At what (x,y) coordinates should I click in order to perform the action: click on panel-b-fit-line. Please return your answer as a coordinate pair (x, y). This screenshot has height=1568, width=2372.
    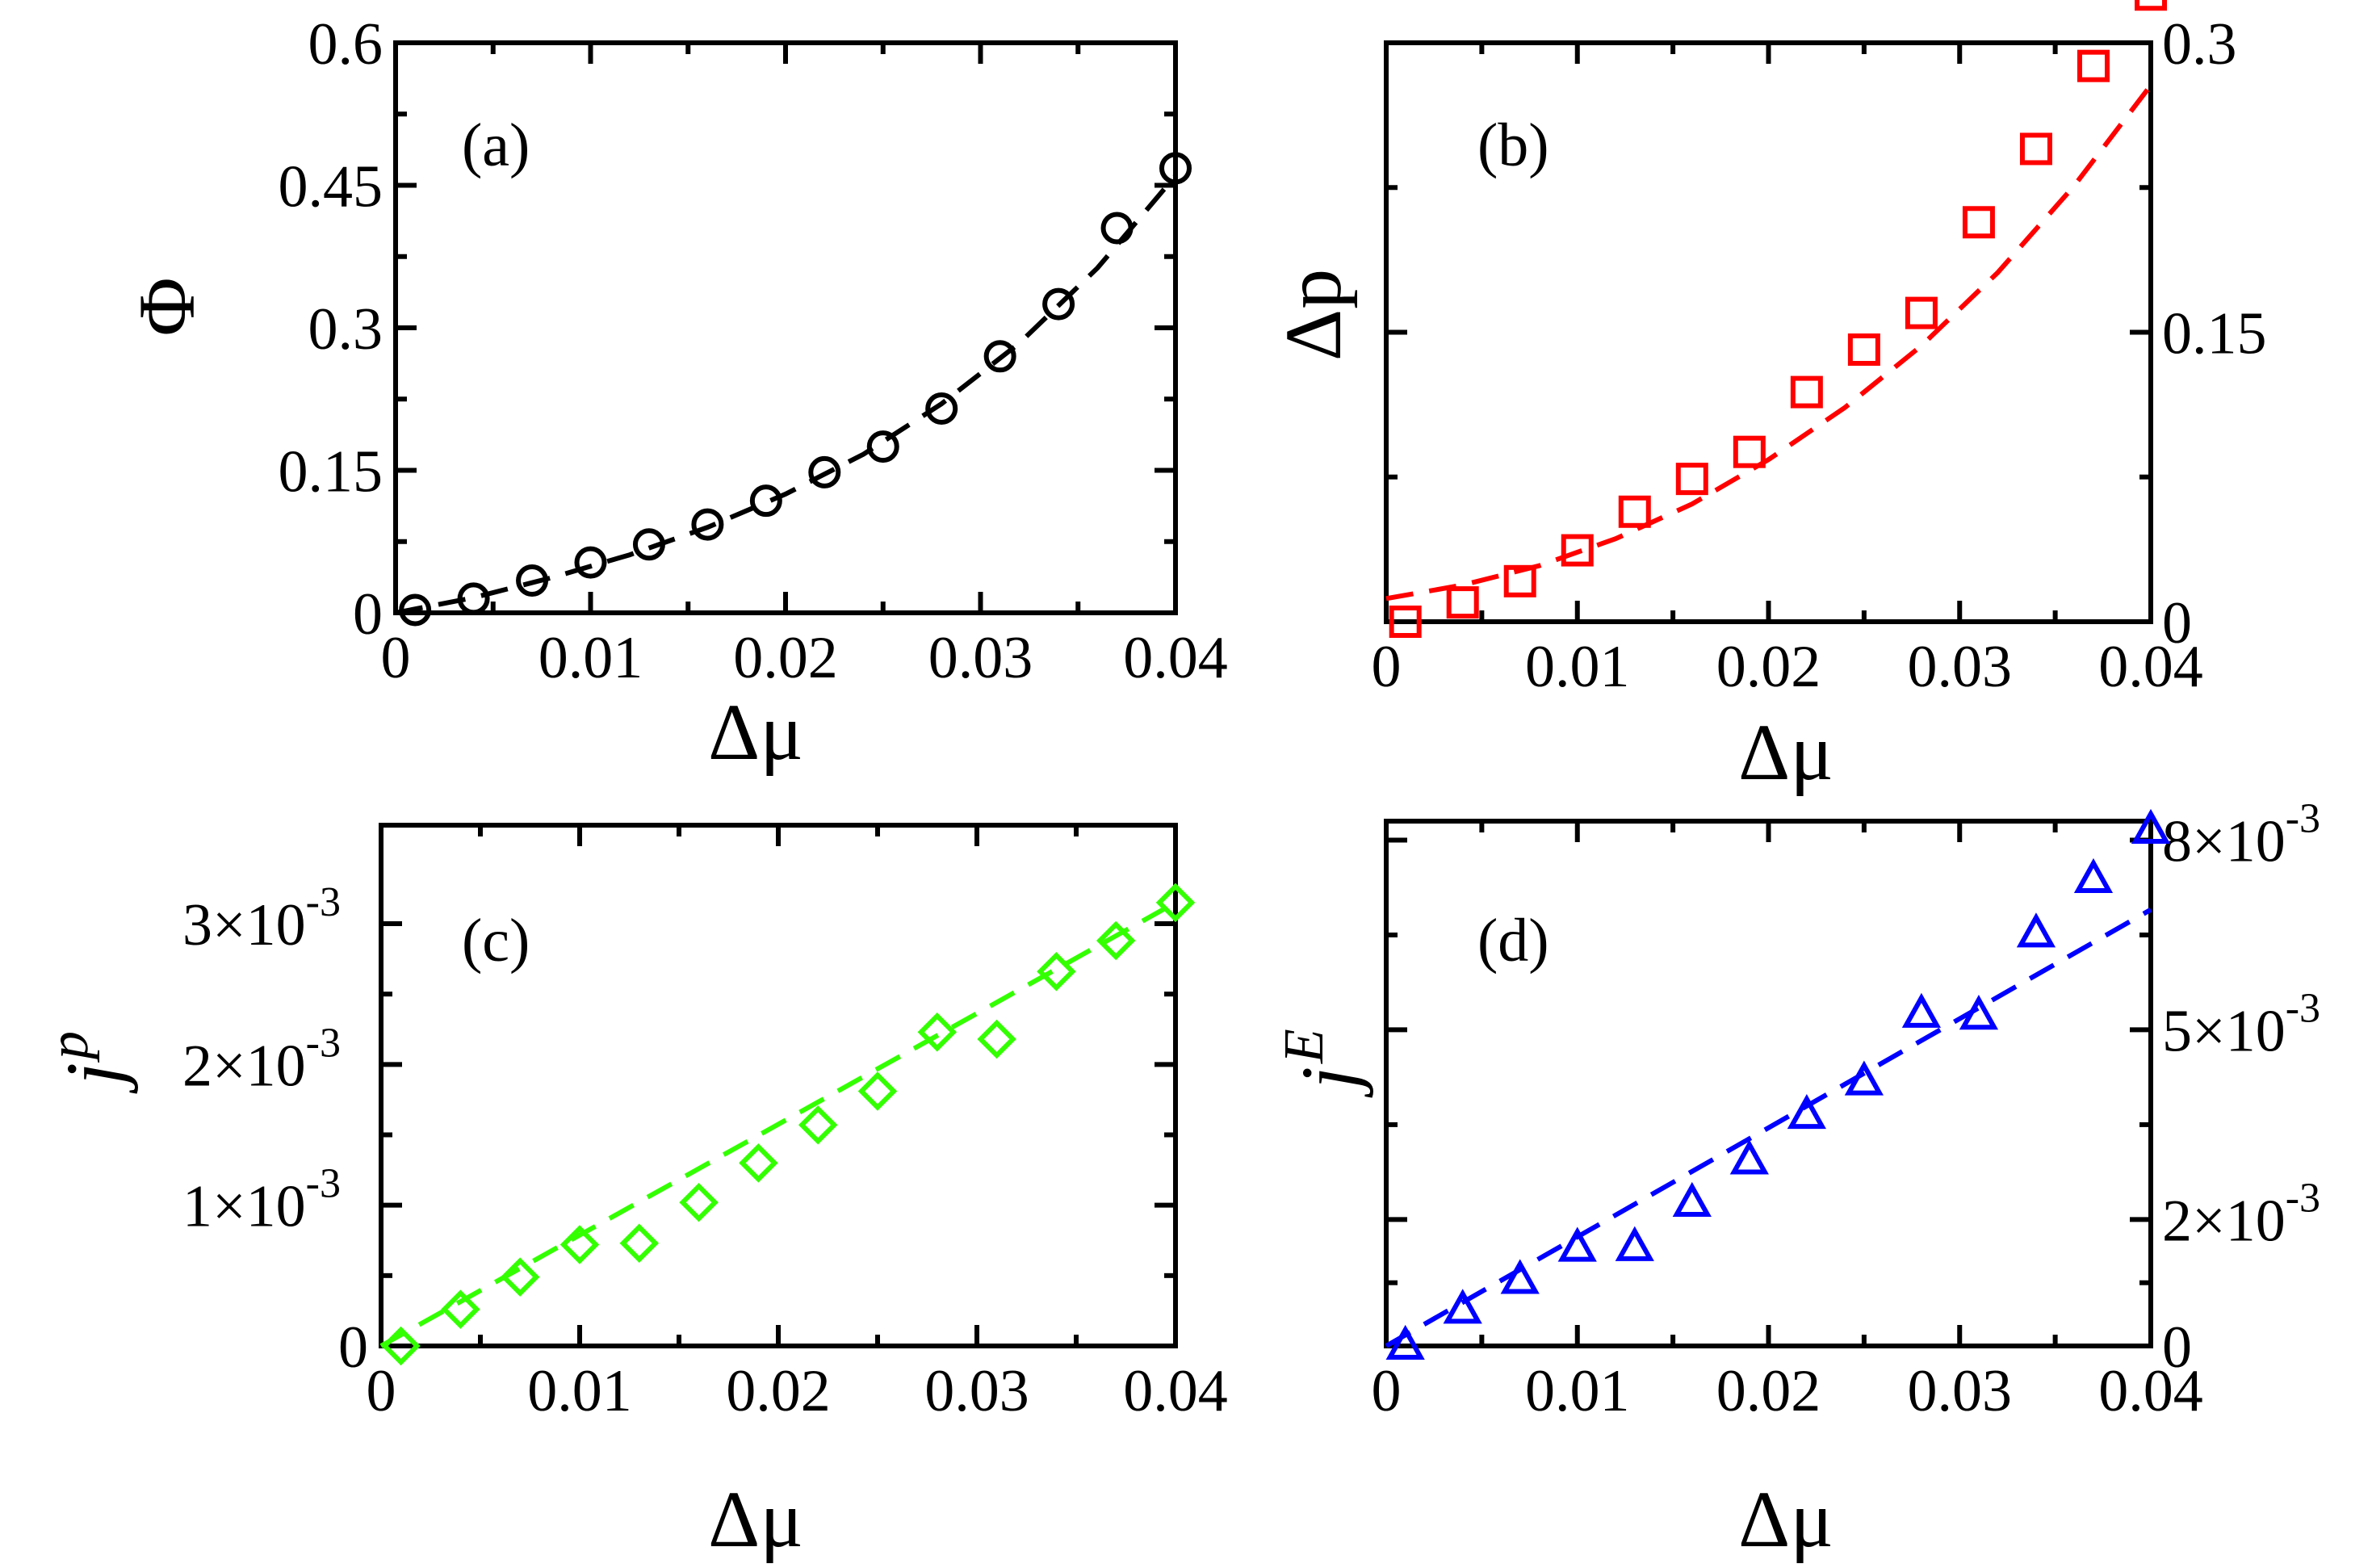
    Looking at the image, I should click on (1769, 342).